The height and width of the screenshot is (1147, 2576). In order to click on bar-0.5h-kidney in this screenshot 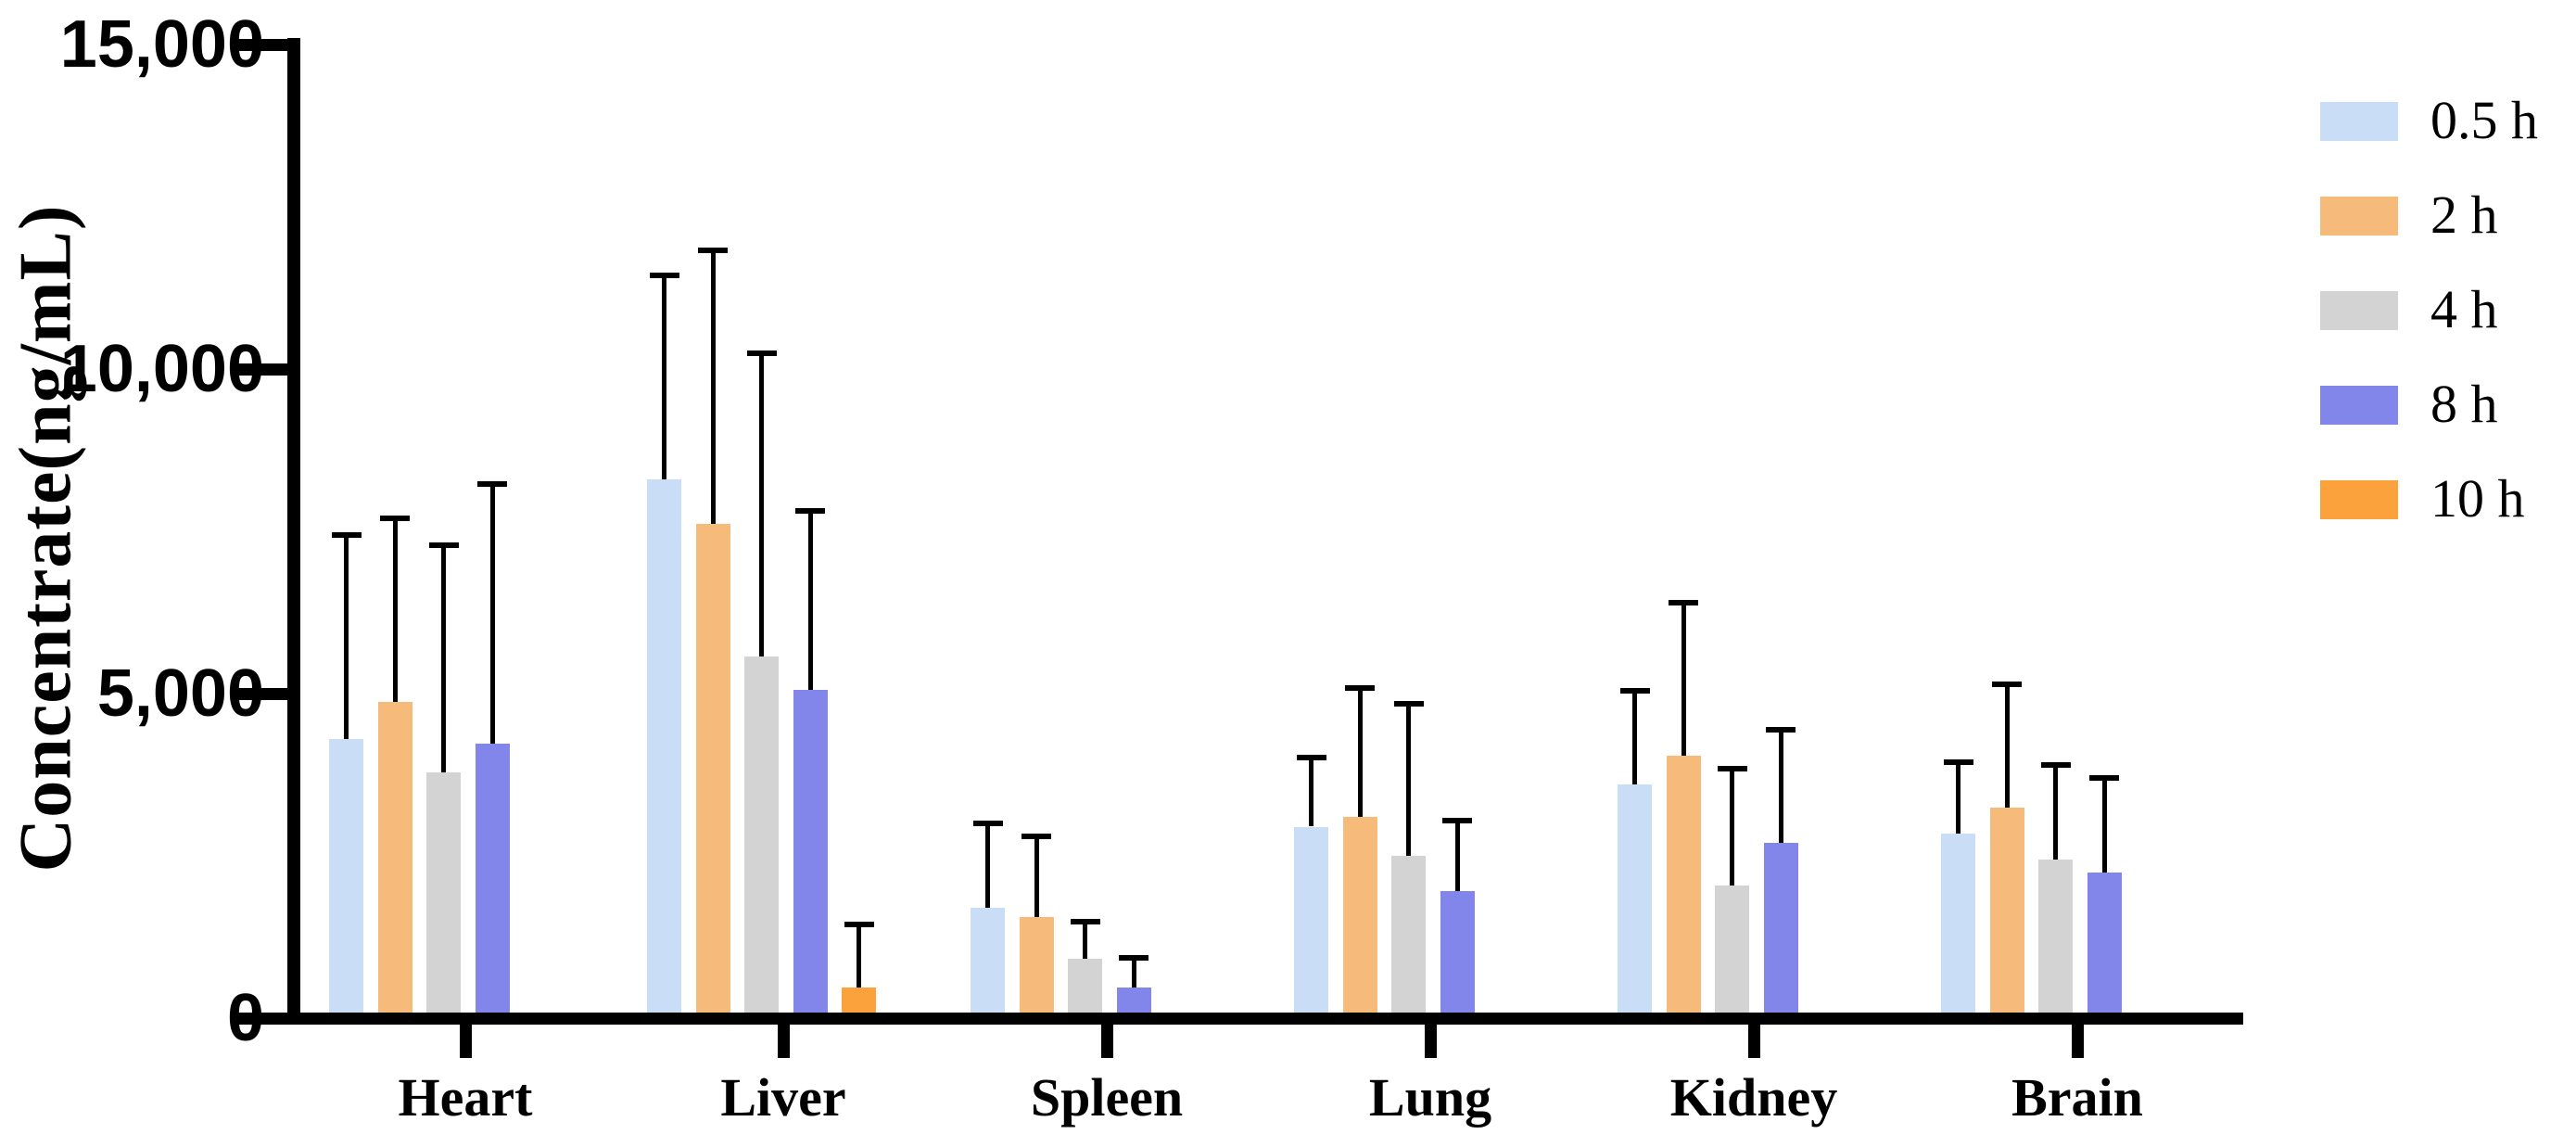, I will do `click(1635, 898)`.